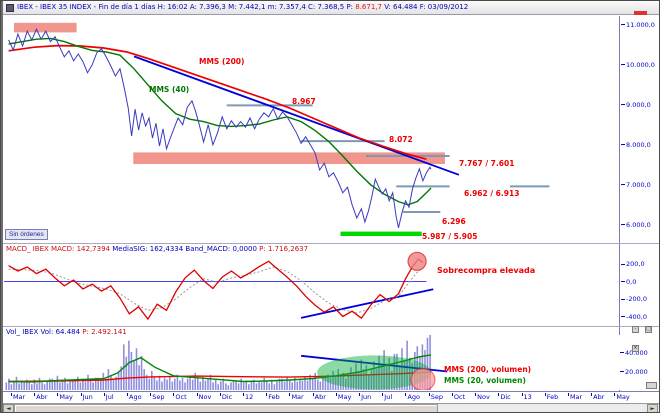 This screenshot has height=413, width=660. Describe the element at coordinates (649, 329) in the screenshot. I see `maximize-icon: □` at that location.